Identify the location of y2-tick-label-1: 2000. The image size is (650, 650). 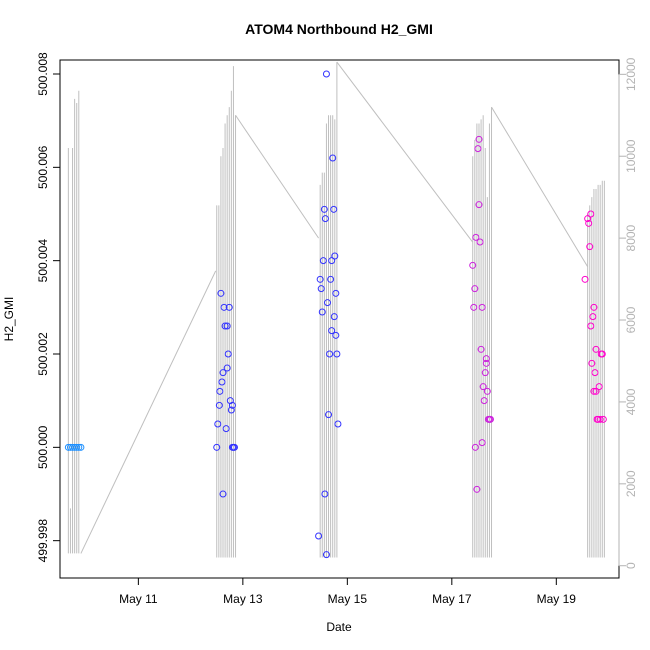
(631, 483).